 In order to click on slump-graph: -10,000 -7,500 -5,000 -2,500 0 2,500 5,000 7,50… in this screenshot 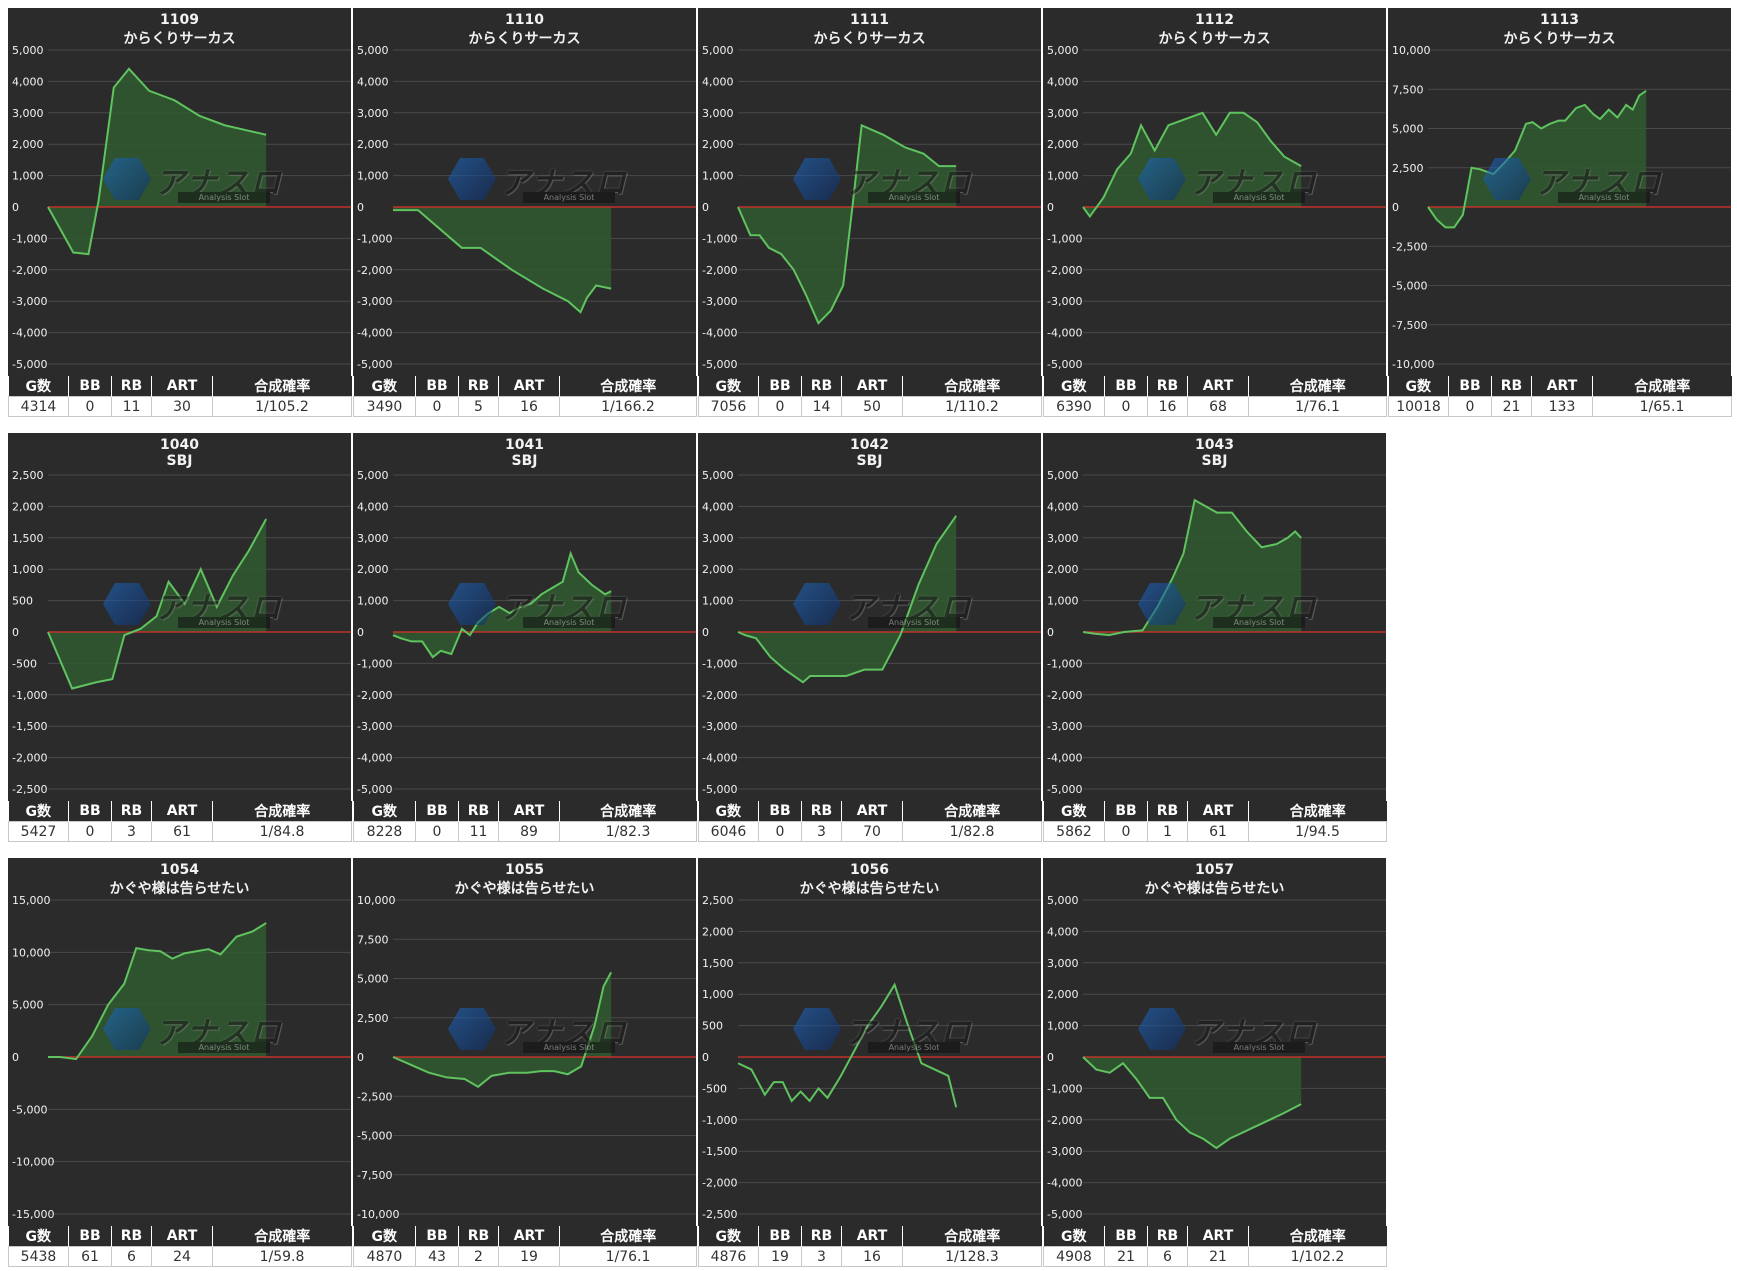, I will do `click(1559, 192)`.